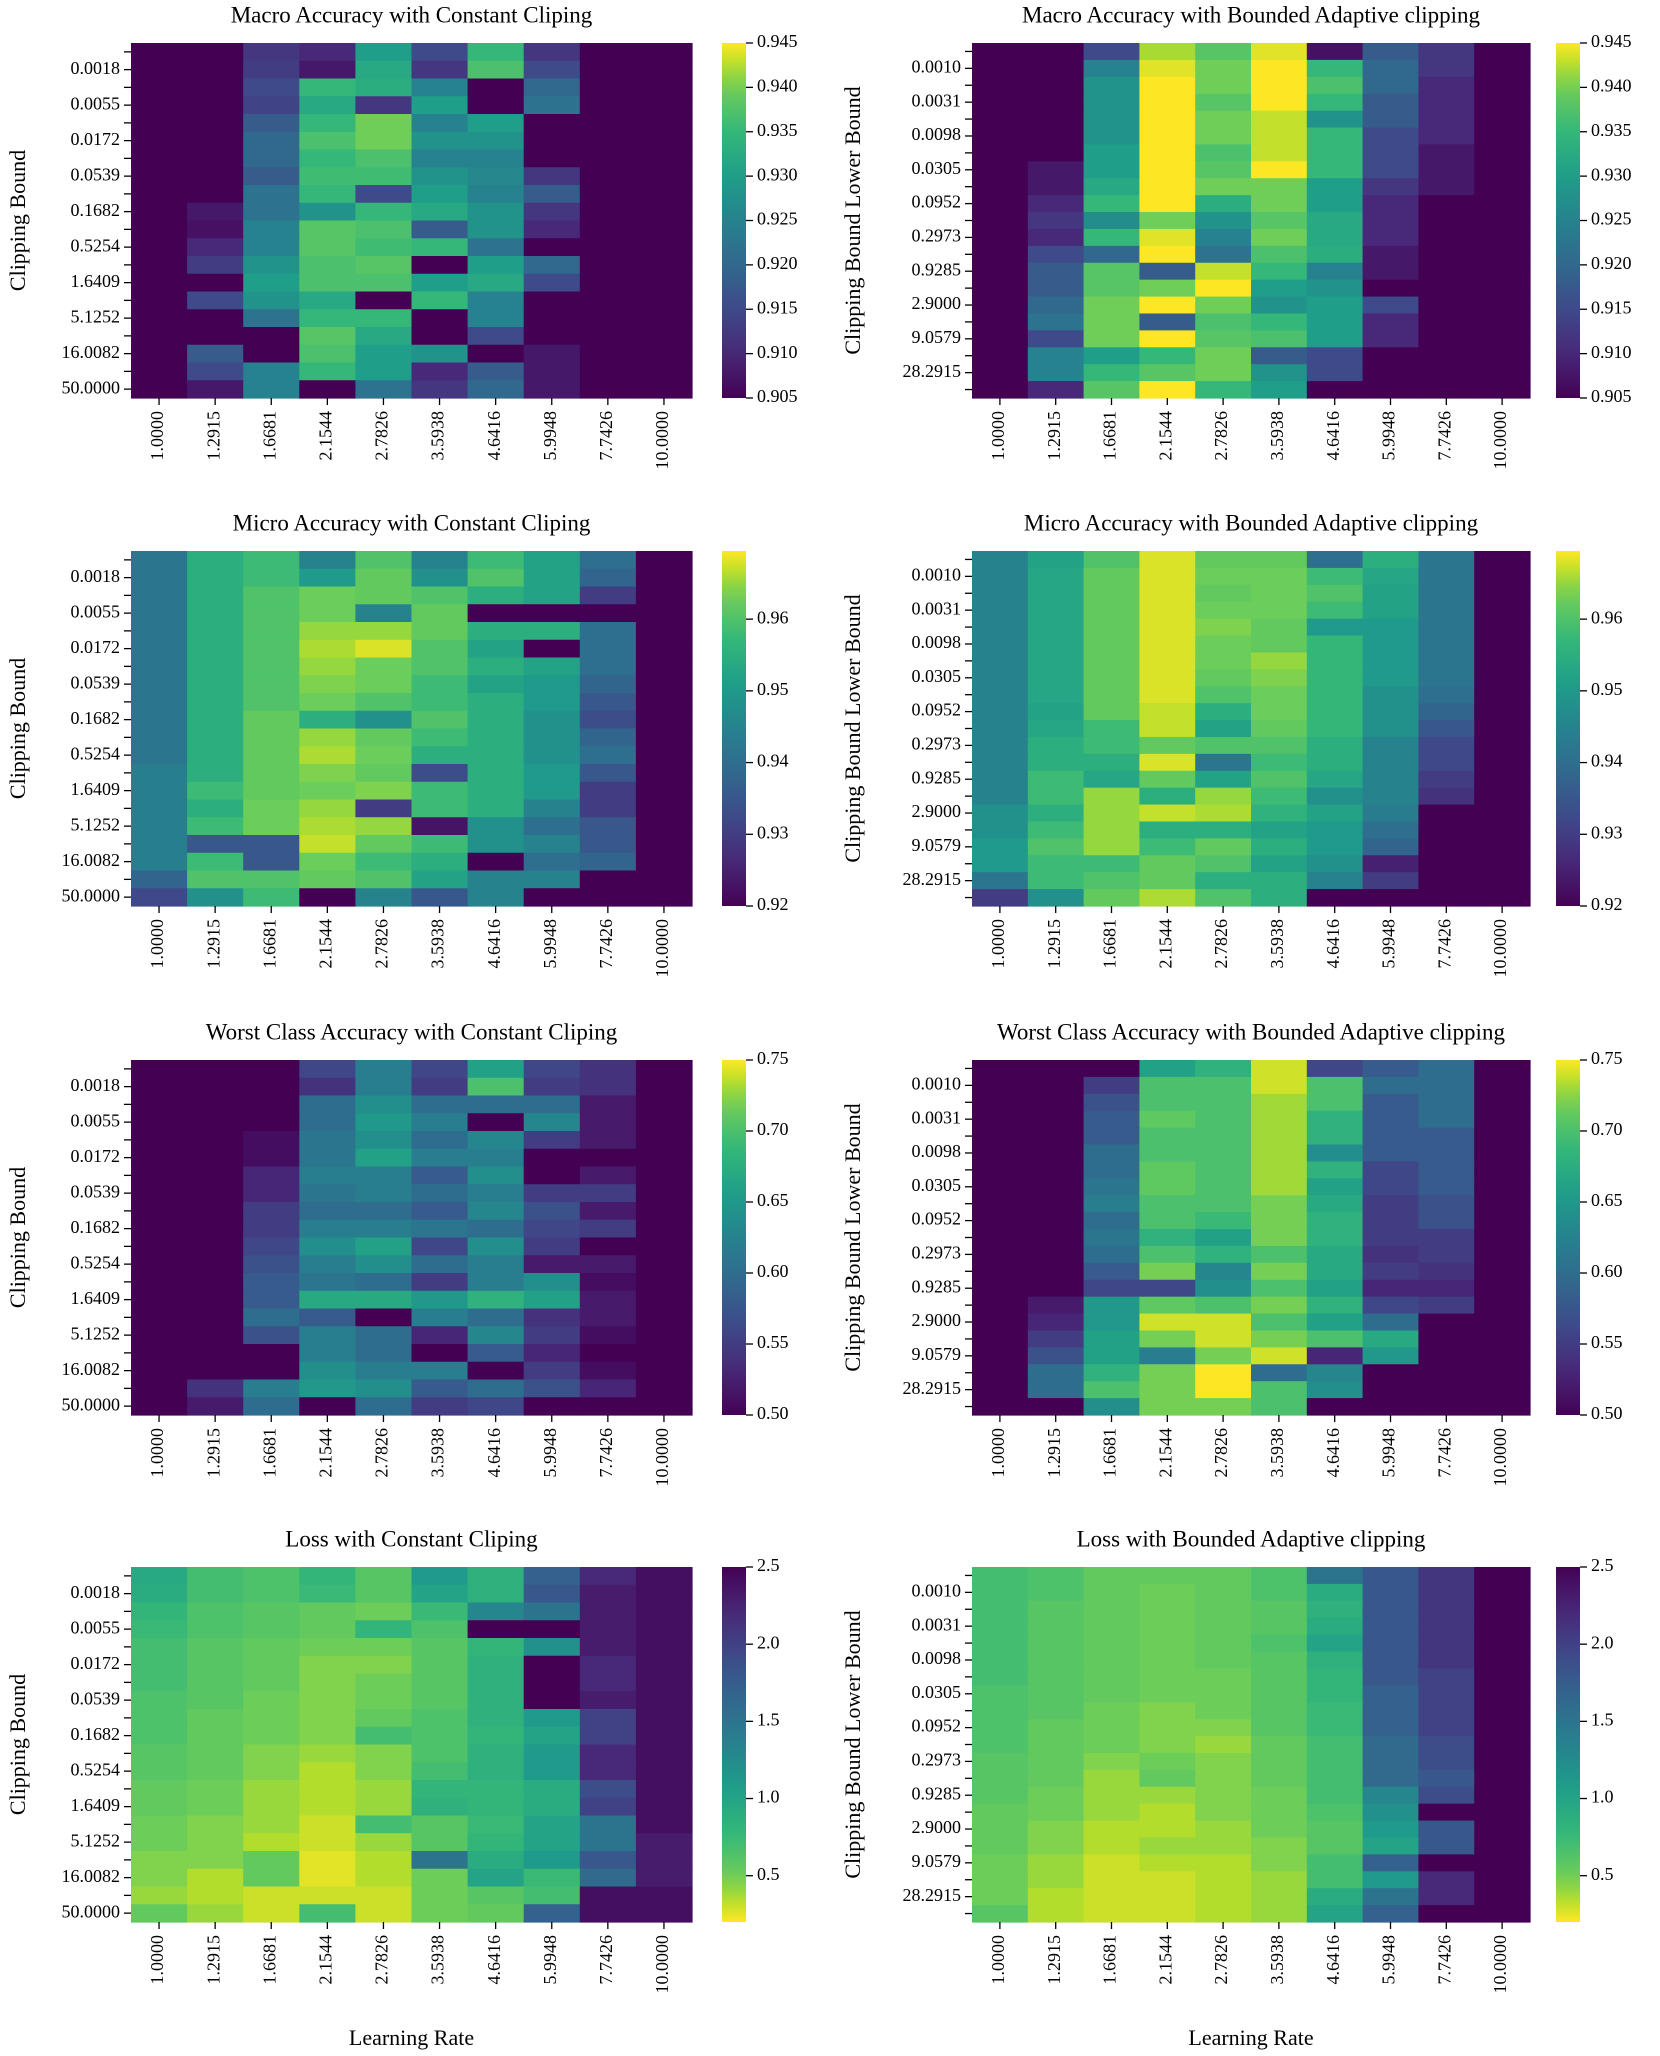  I want to click on y-tick-label: 16.0082, so click(91, 1369).